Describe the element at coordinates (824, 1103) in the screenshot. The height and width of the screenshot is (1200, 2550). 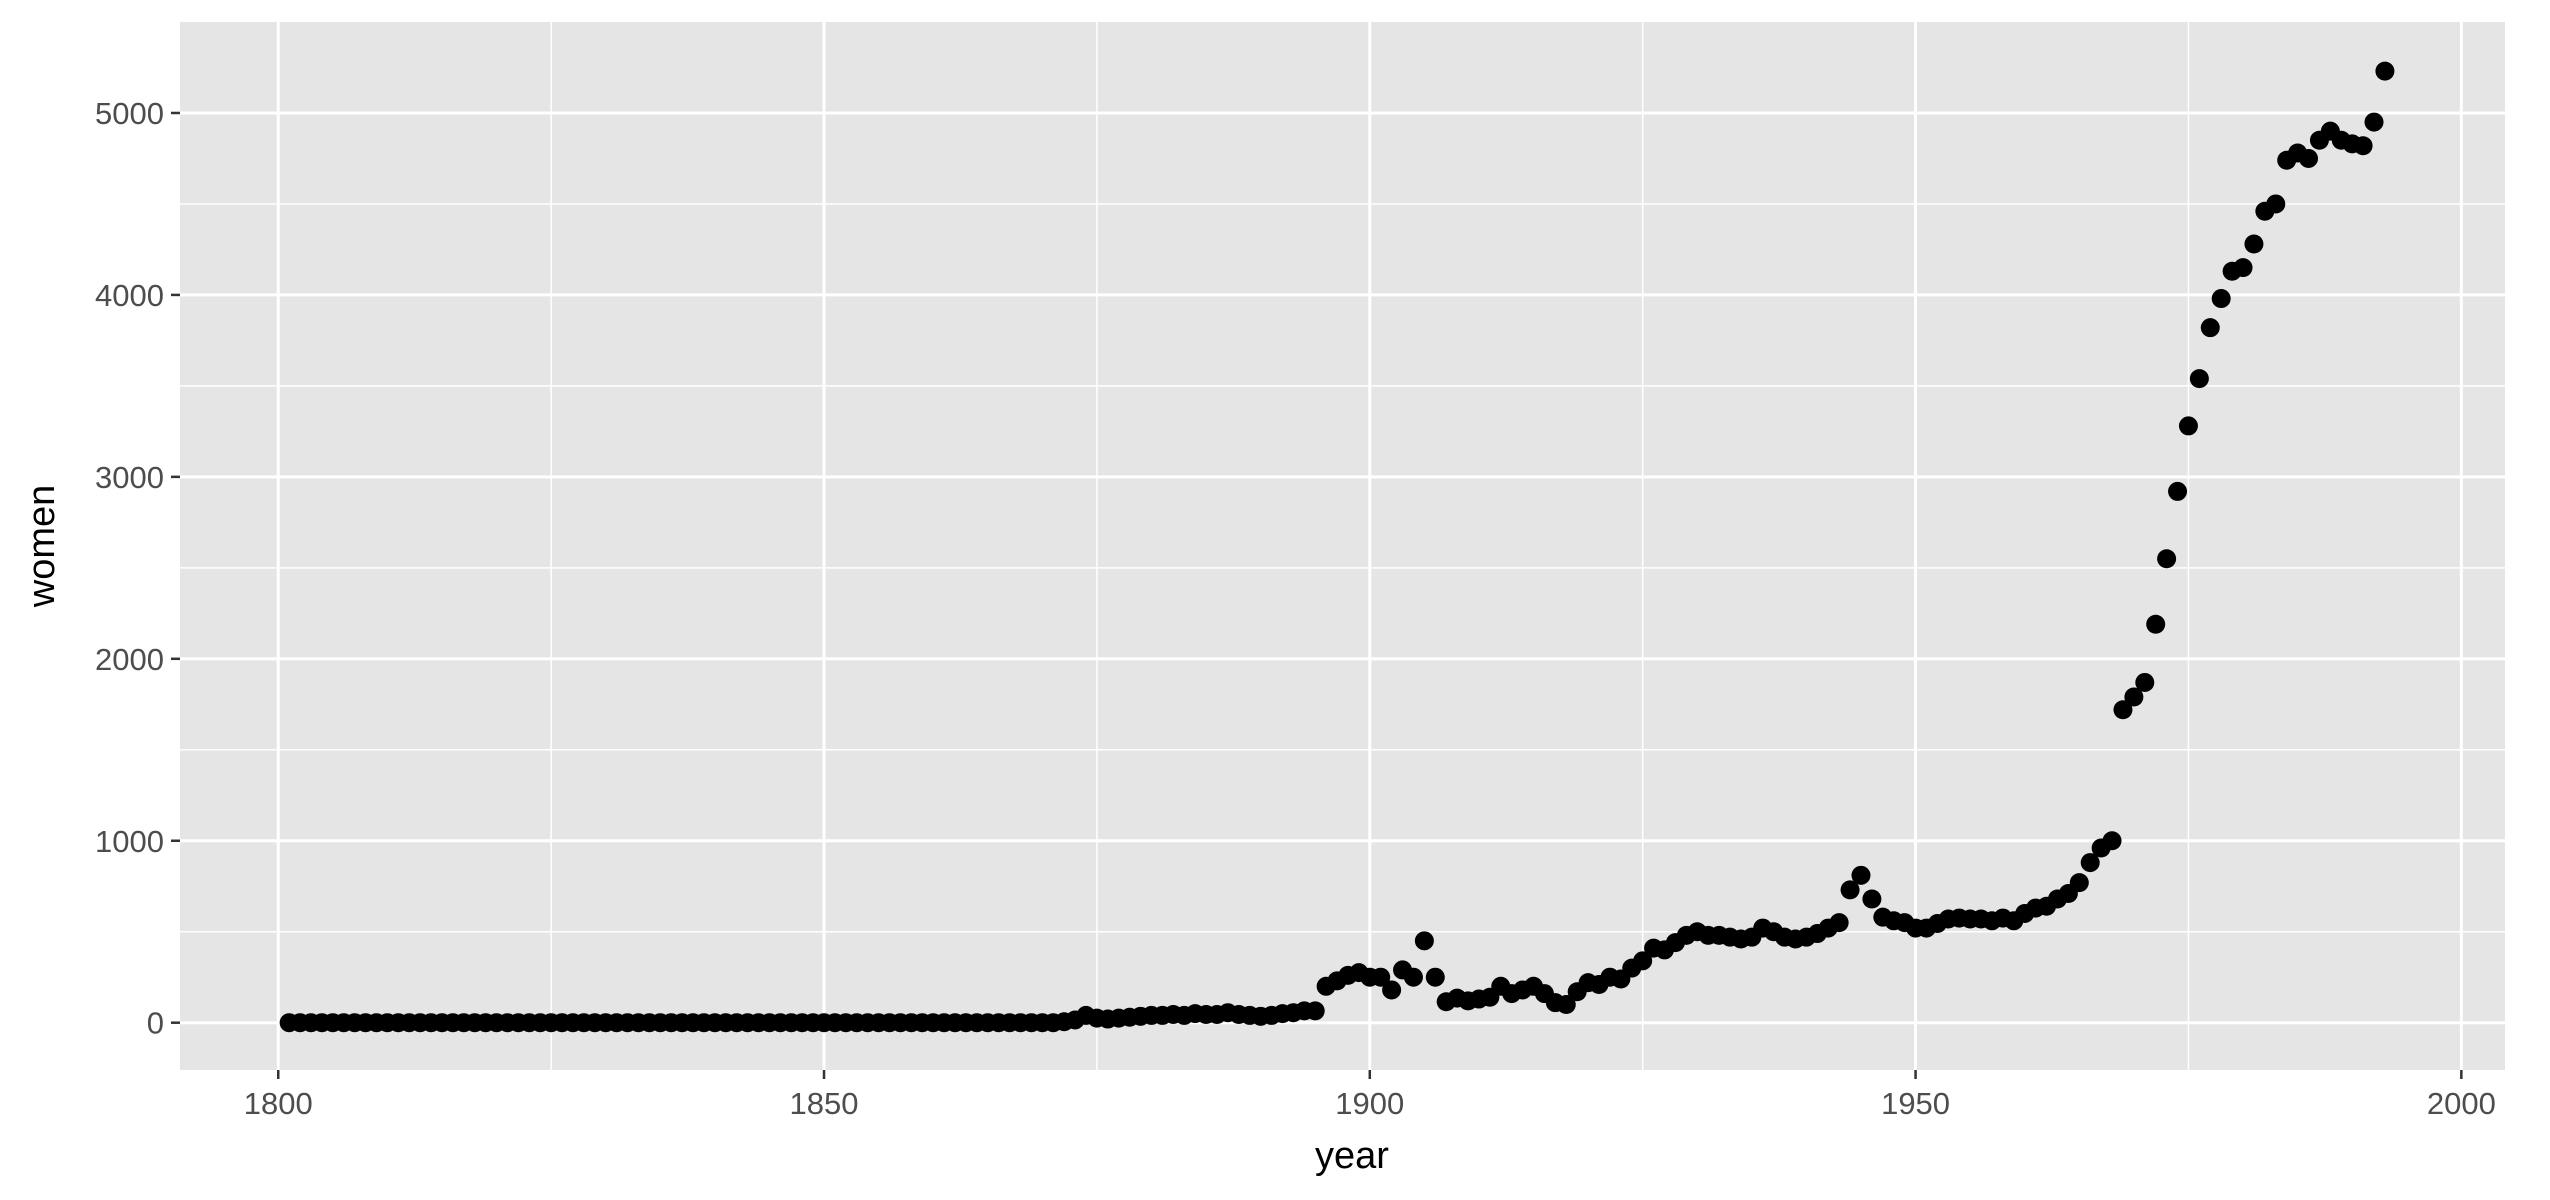
I see `x-tick-label: 1850` at that location.